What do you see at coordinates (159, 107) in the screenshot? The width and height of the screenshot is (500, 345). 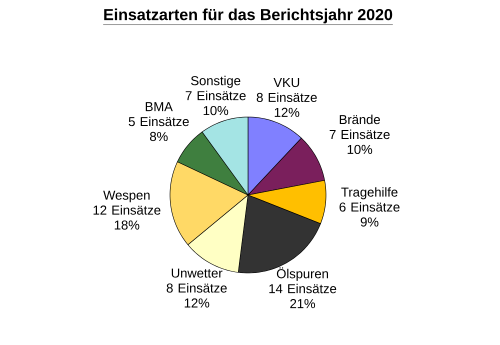 I see `slice-label: BMA` at bounding box center [159, 107].